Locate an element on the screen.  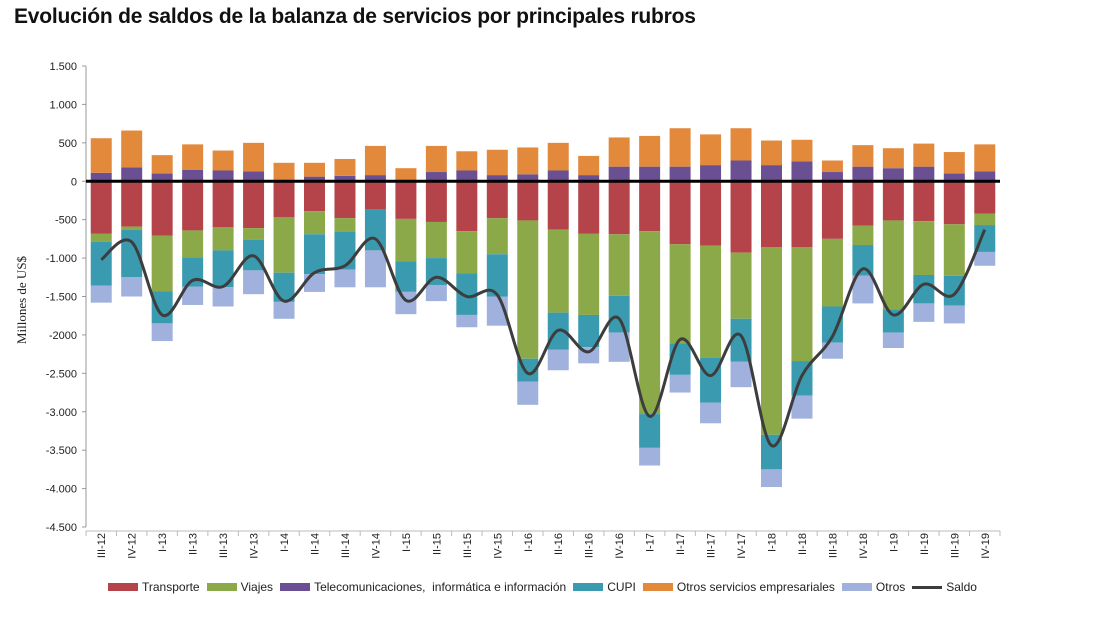
x-tick-label: III-15 is located at coordinates (468, 545).